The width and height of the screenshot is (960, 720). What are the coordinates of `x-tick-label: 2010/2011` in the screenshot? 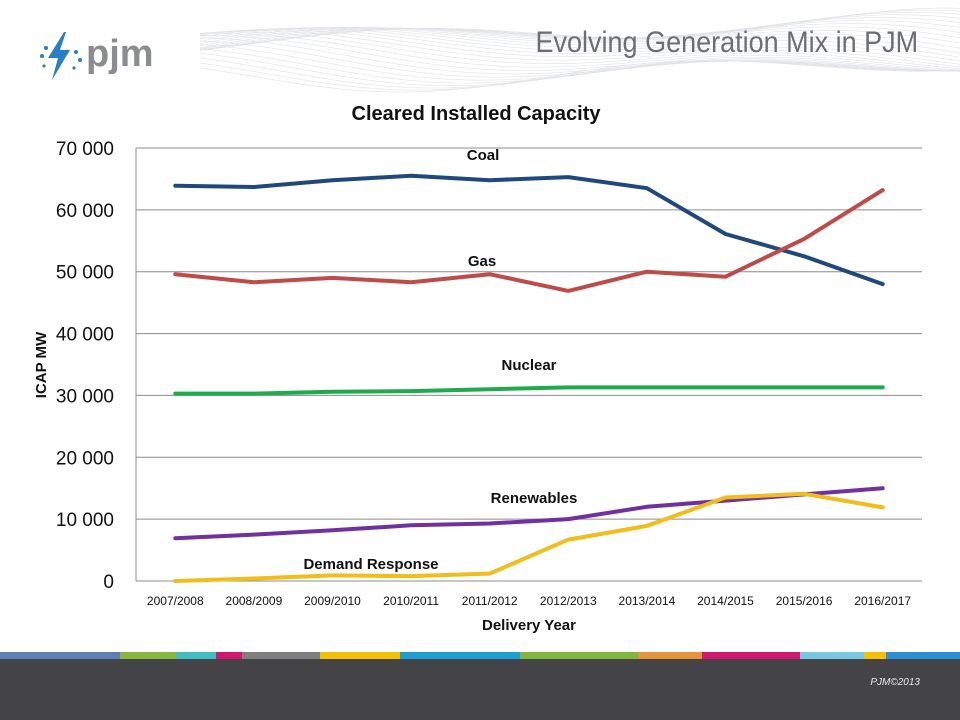 It's located at (411, 601).